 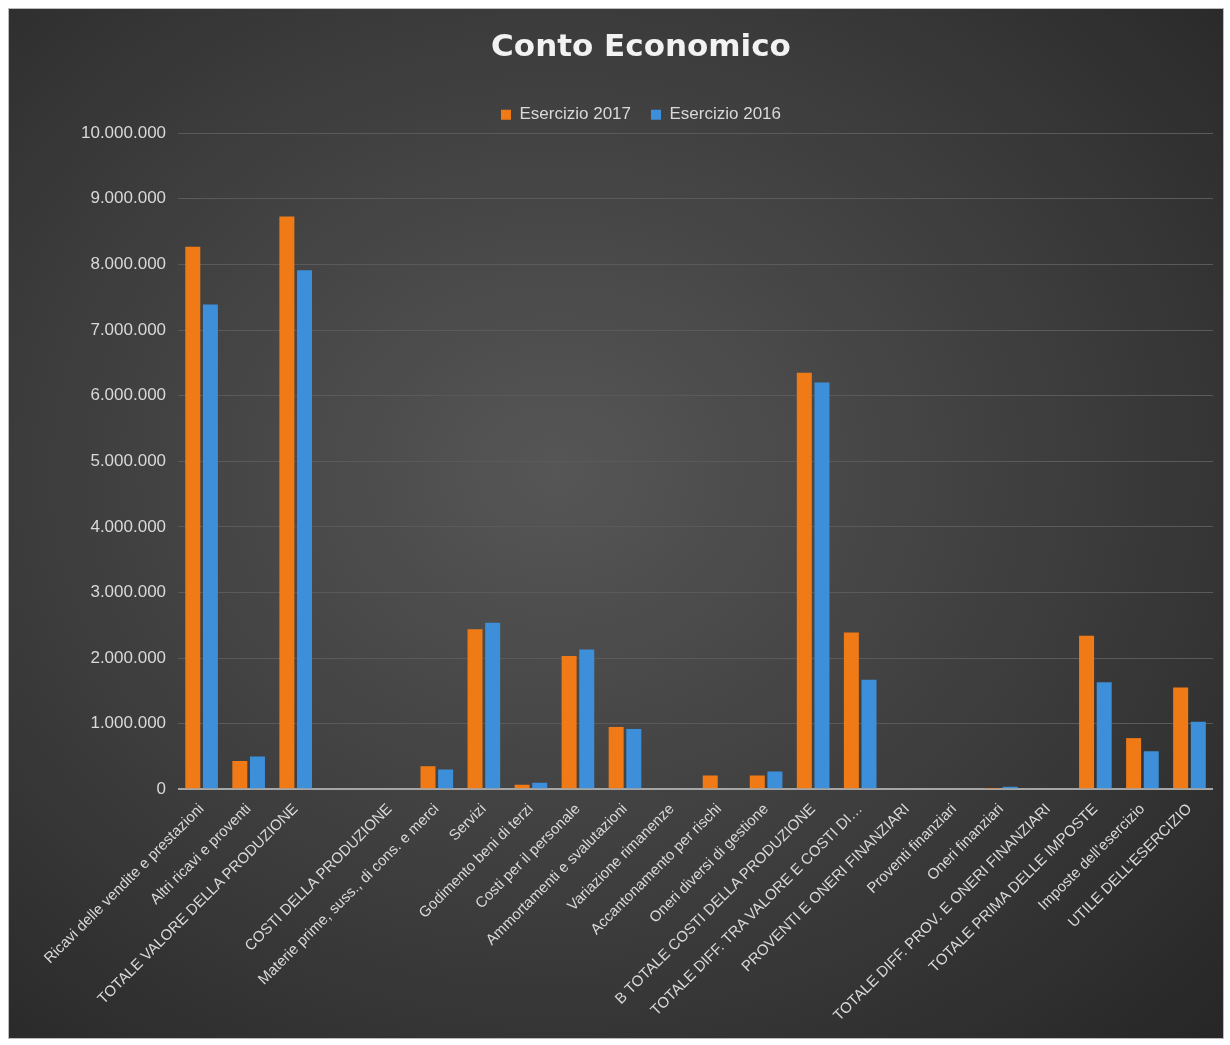 I want to click on y-tick-label: 9.000.000, so click(x=128, y=198).